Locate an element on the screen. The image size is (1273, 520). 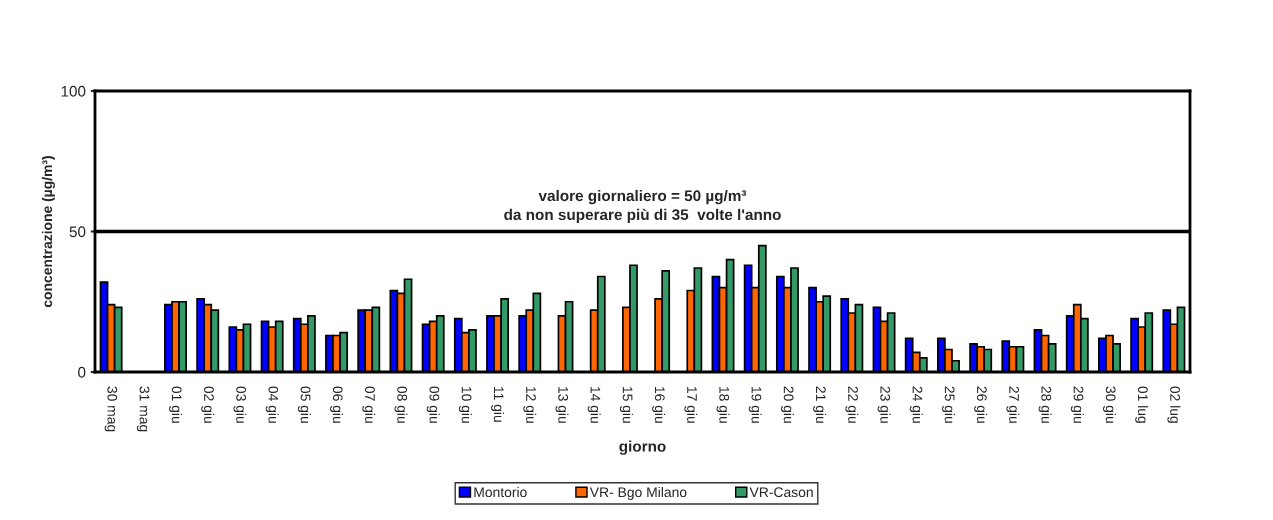
x-tick-label: 30 giu is located at coordinates (1109, 404).